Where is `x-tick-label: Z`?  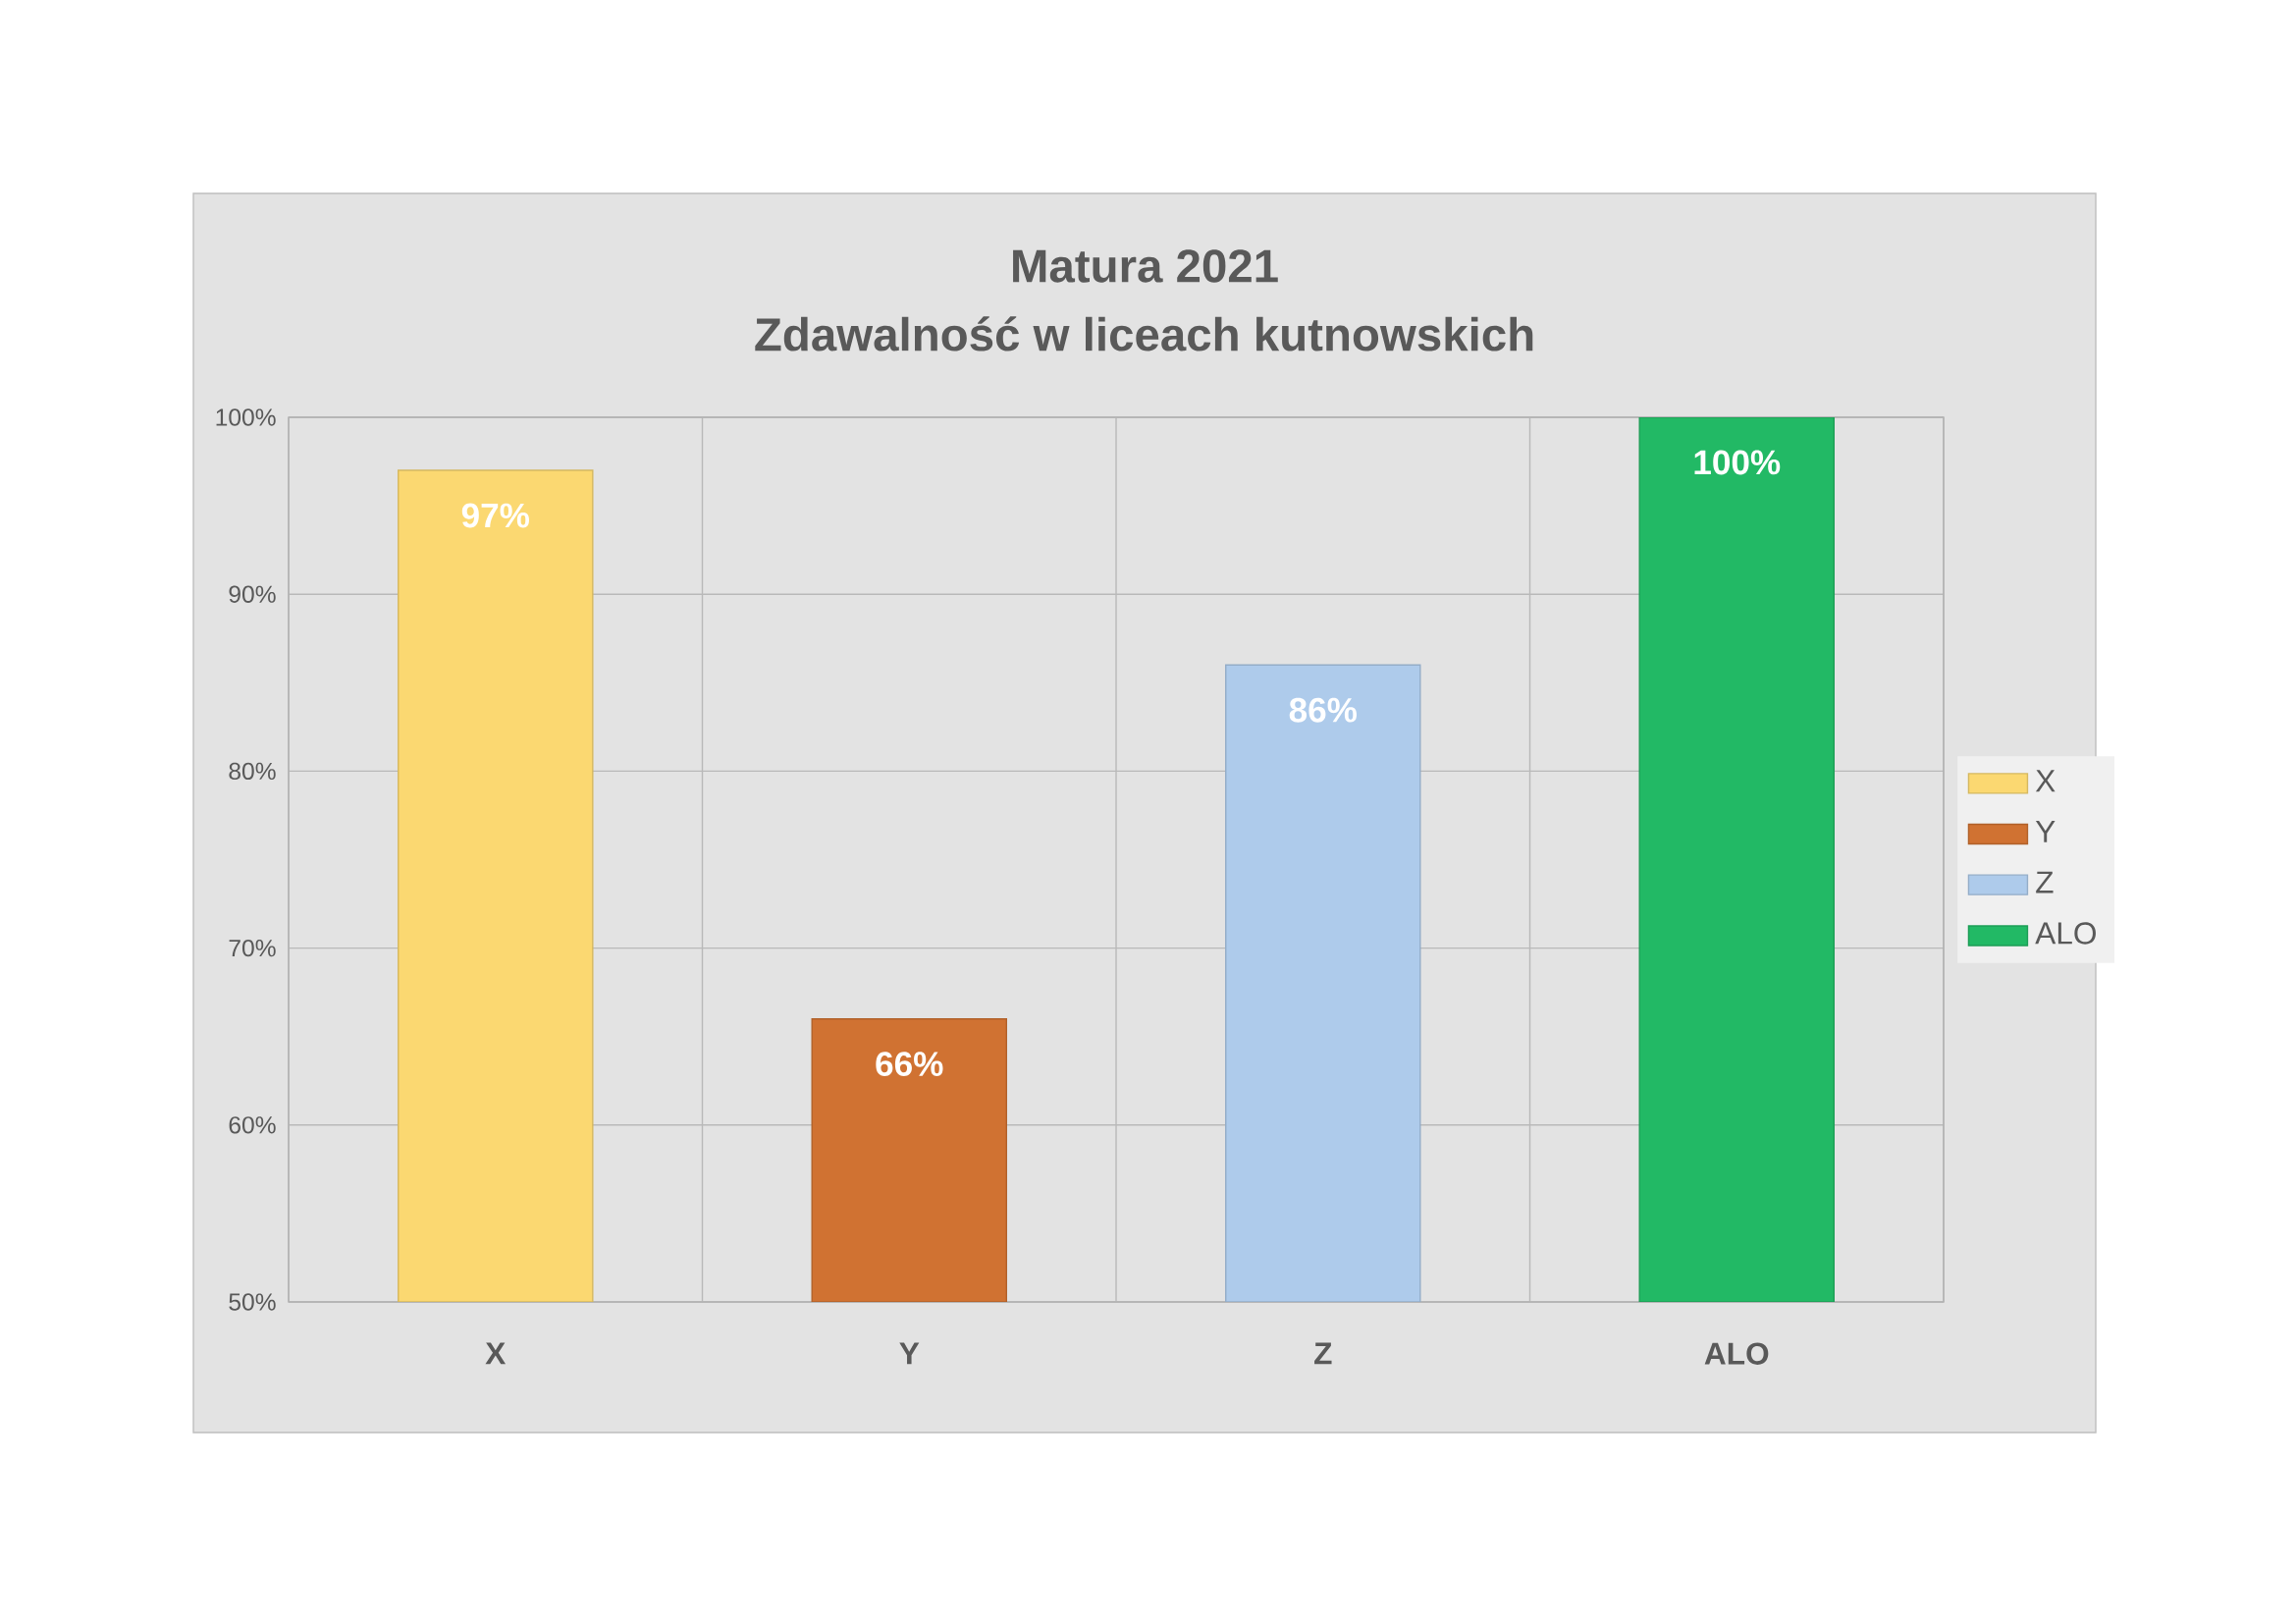
x-tick-label: Z is located at coordinates (1323, 1353).